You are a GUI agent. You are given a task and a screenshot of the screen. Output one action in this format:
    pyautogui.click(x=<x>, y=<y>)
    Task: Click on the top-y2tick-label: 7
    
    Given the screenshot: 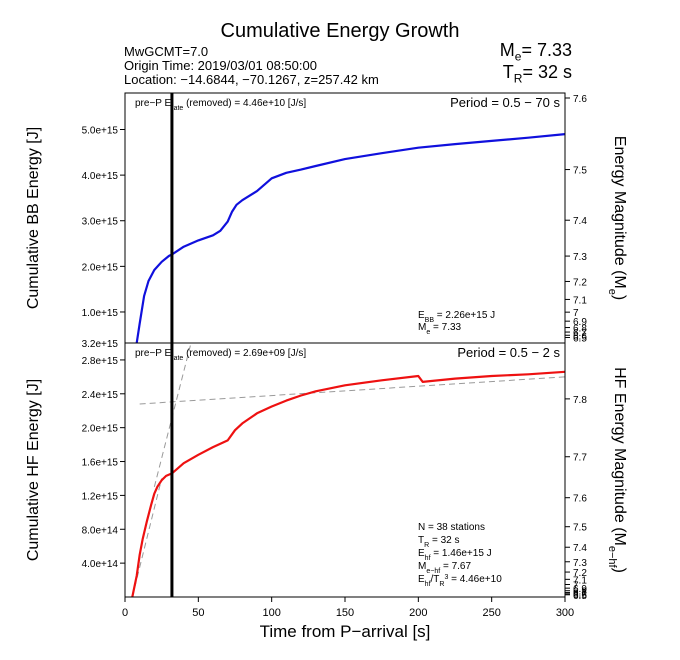 What is the action you would take?
    pyautogui.click(x=576, y=313)
    